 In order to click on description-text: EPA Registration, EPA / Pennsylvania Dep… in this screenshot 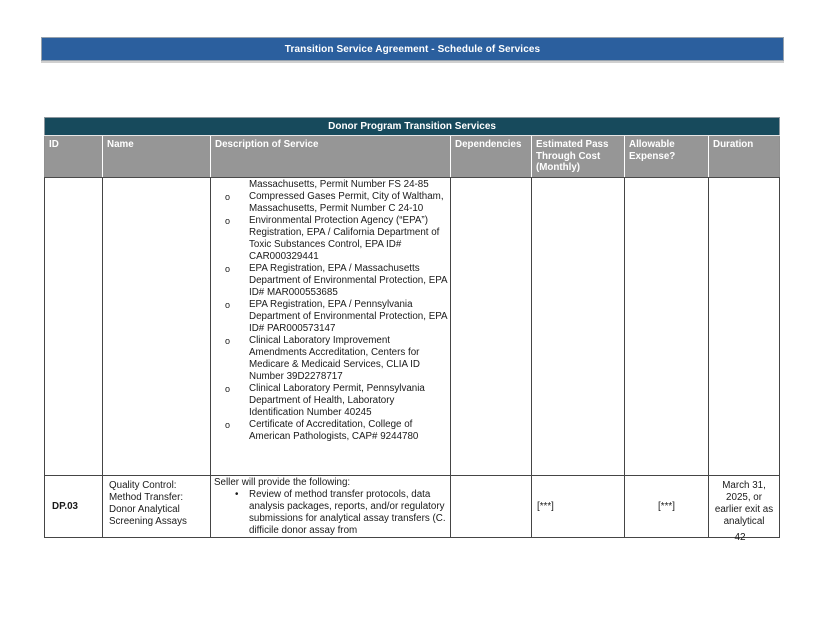, I will do `click(348, 316)`.